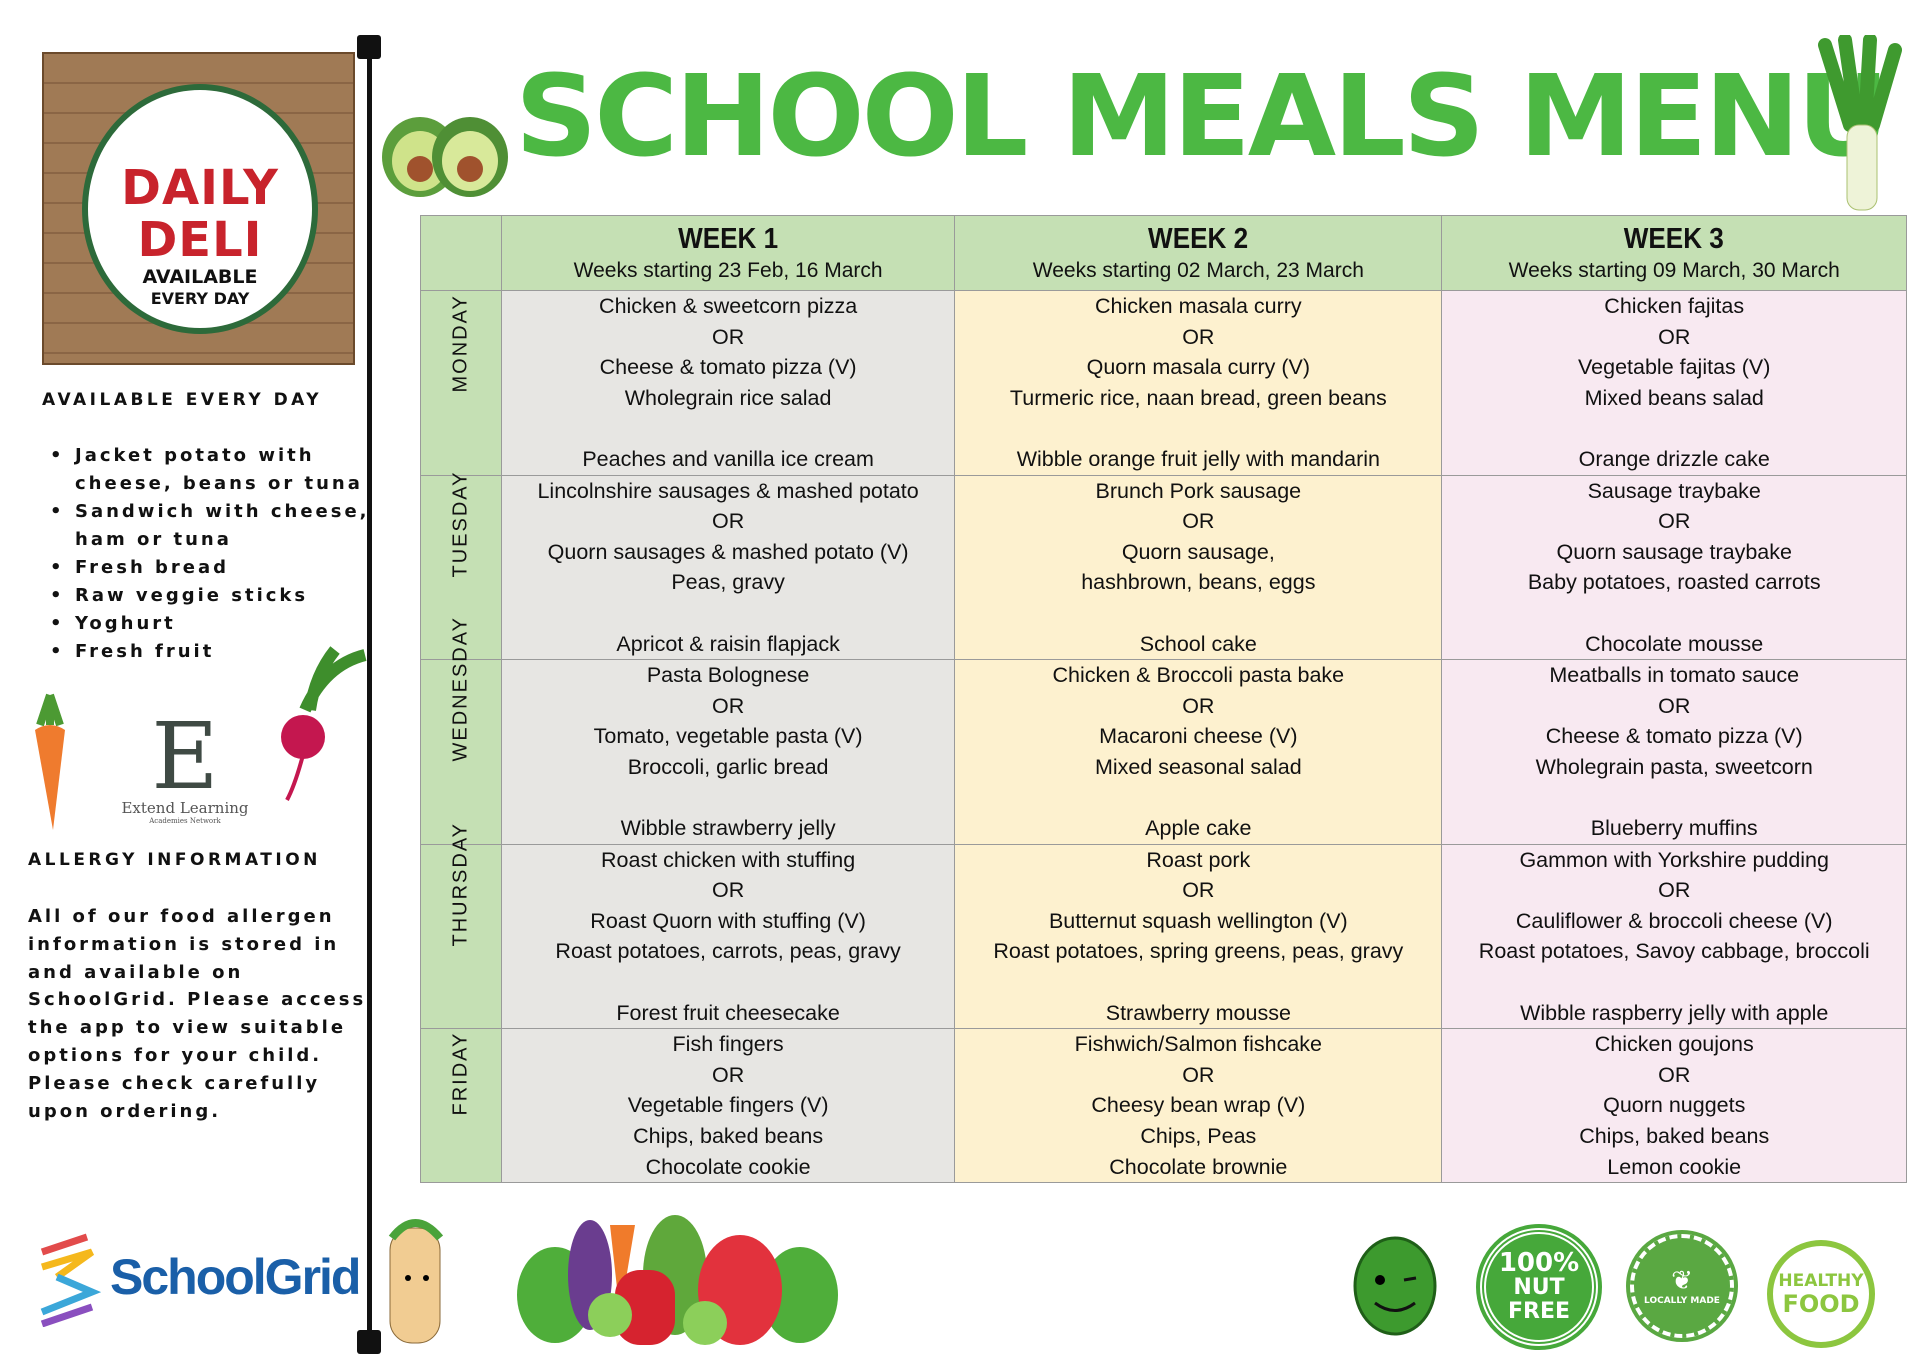  What do you see at coordinates (1198, 920) in the screenshot?
I see `meal-line: Butternut squash wellington (V)` at bounding box center [1198, 920].